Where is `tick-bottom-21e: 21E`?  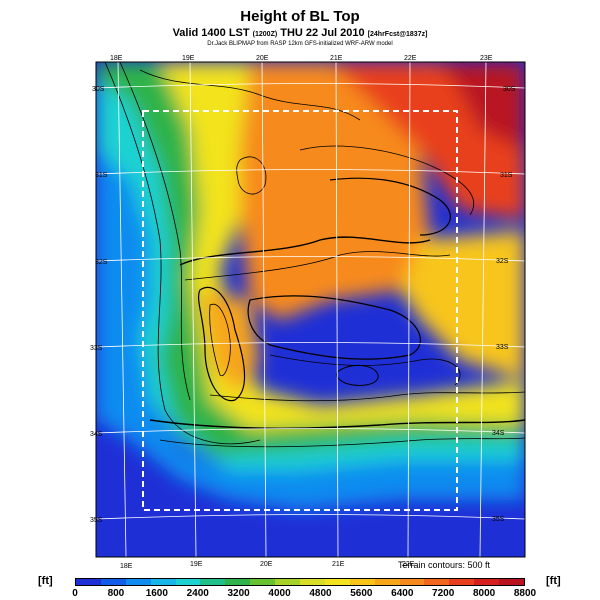
tick-bottom-21e: 21E is located at coordinates (338, 564).